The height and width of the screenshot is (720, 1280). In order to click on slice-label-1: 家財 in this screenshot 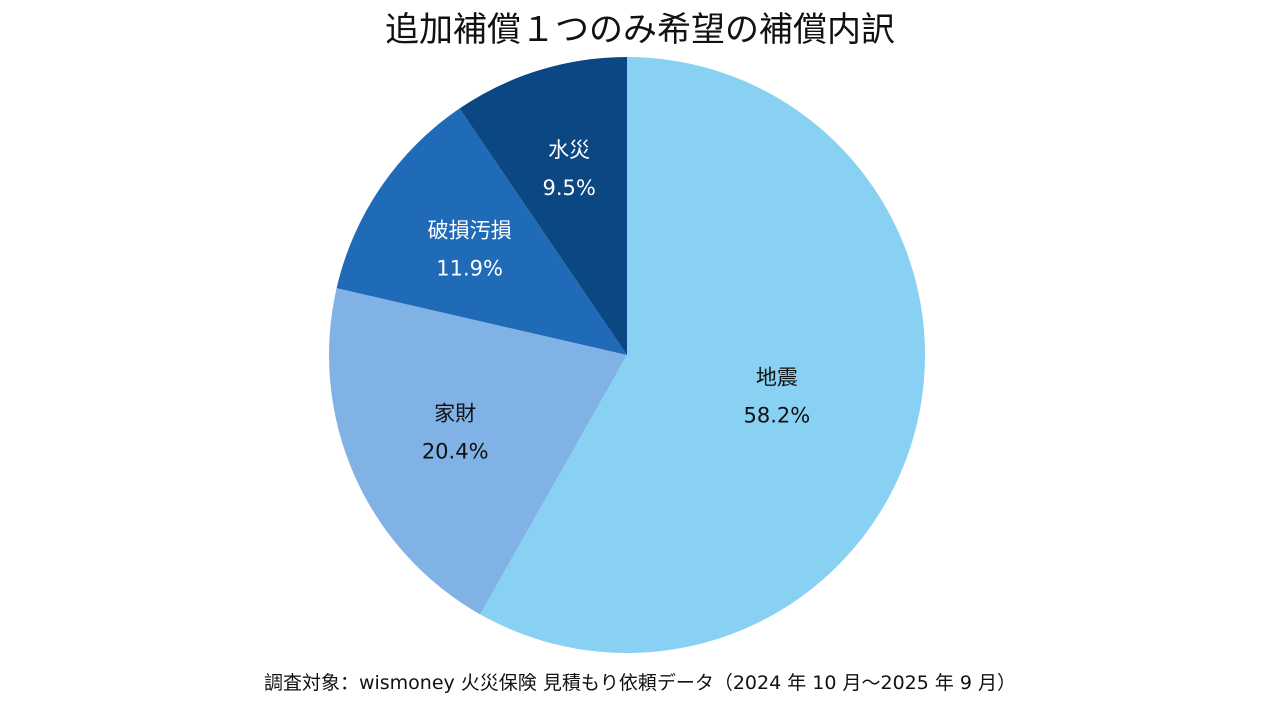, I will do `click(455, 414)`.